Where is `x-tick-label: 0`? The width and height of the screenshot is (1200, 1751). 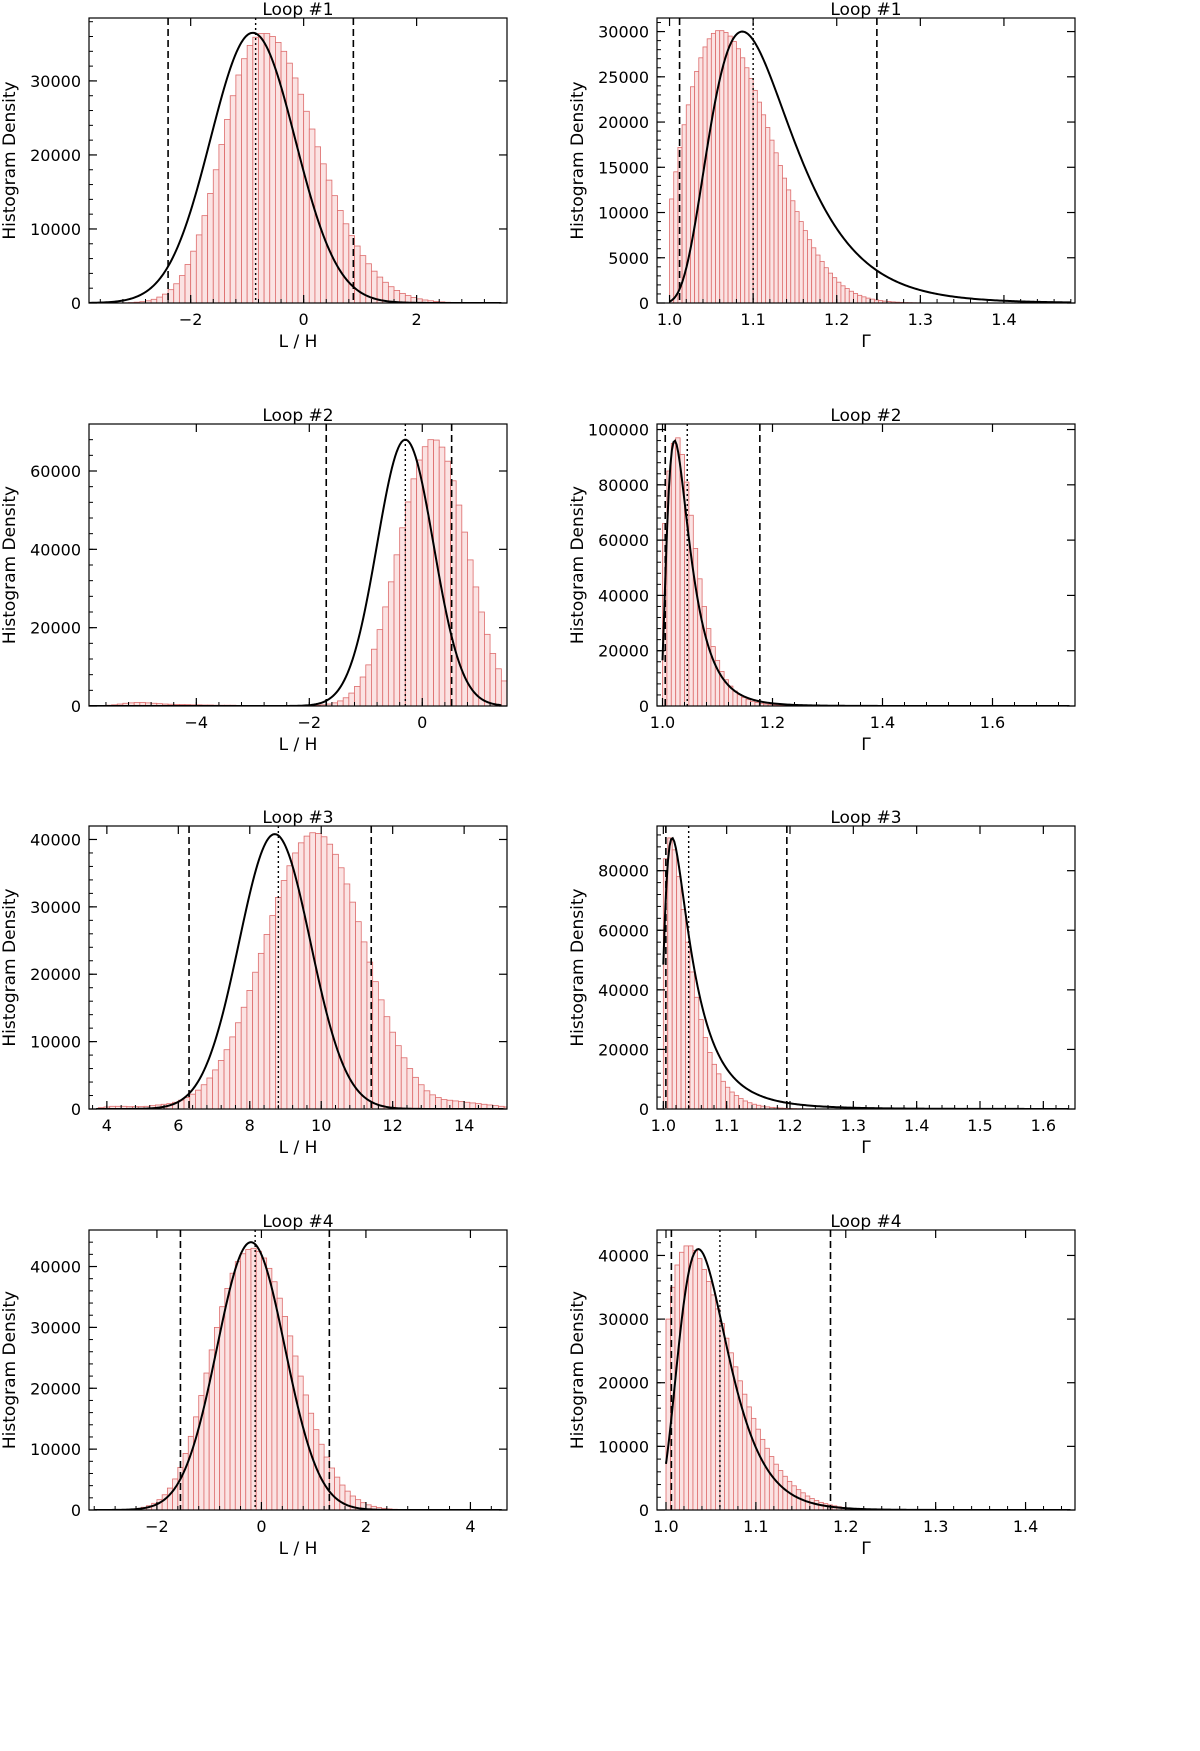 x-tick-label: 0 is located at coordinates (422, 722).